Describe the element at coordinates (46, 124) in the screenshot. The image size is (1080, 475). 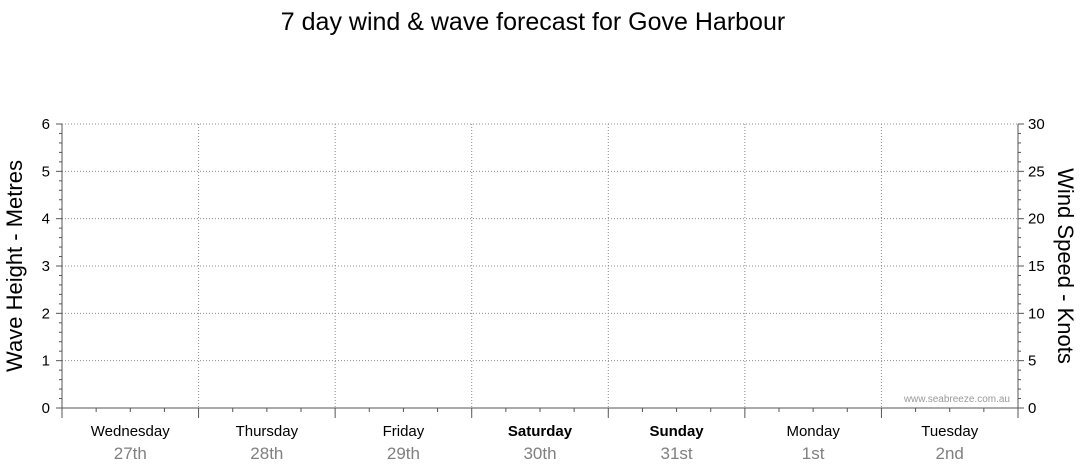
I see `y-left-tick-label: 6` at that location.